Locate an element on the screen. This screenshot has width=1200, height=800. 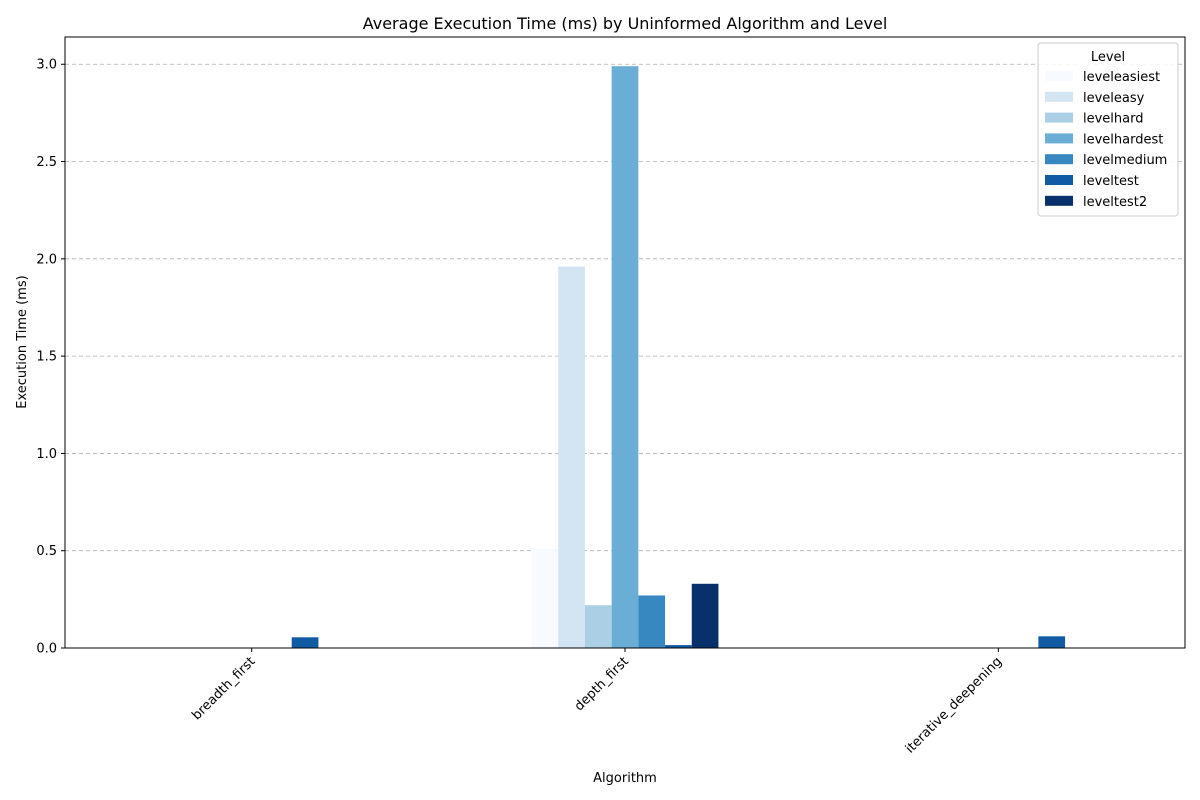
y-axis-title: Execution Time (ms) is located at coordinates (22, 341).